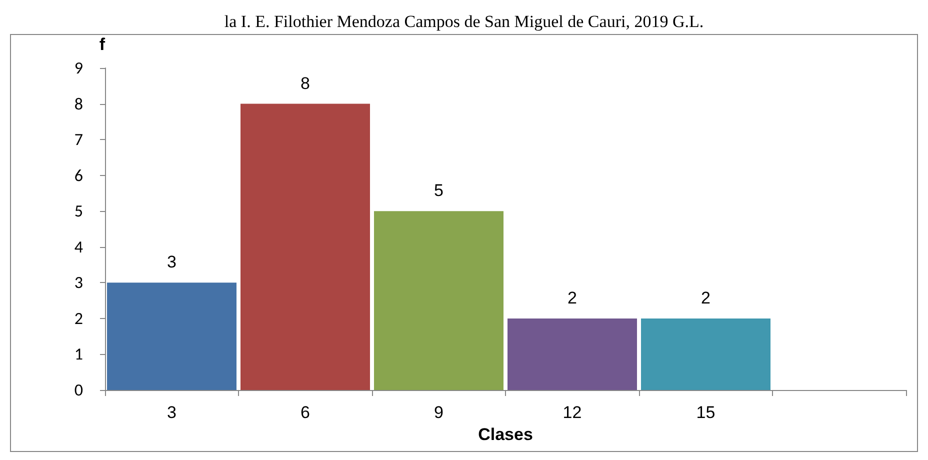  Describe the element at coordinates (505, 434) in the screenshot. I see `x-axis-title: Clases` at that location.